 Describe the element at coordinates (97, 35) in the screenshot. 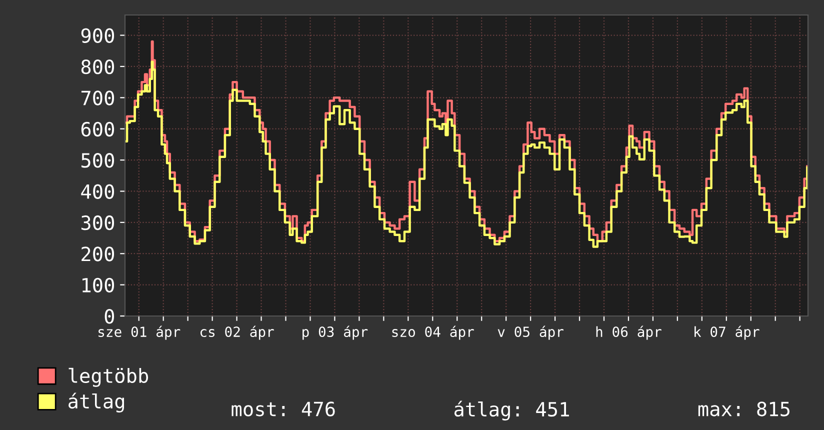

I see `y-tick-label: 900` at that location.